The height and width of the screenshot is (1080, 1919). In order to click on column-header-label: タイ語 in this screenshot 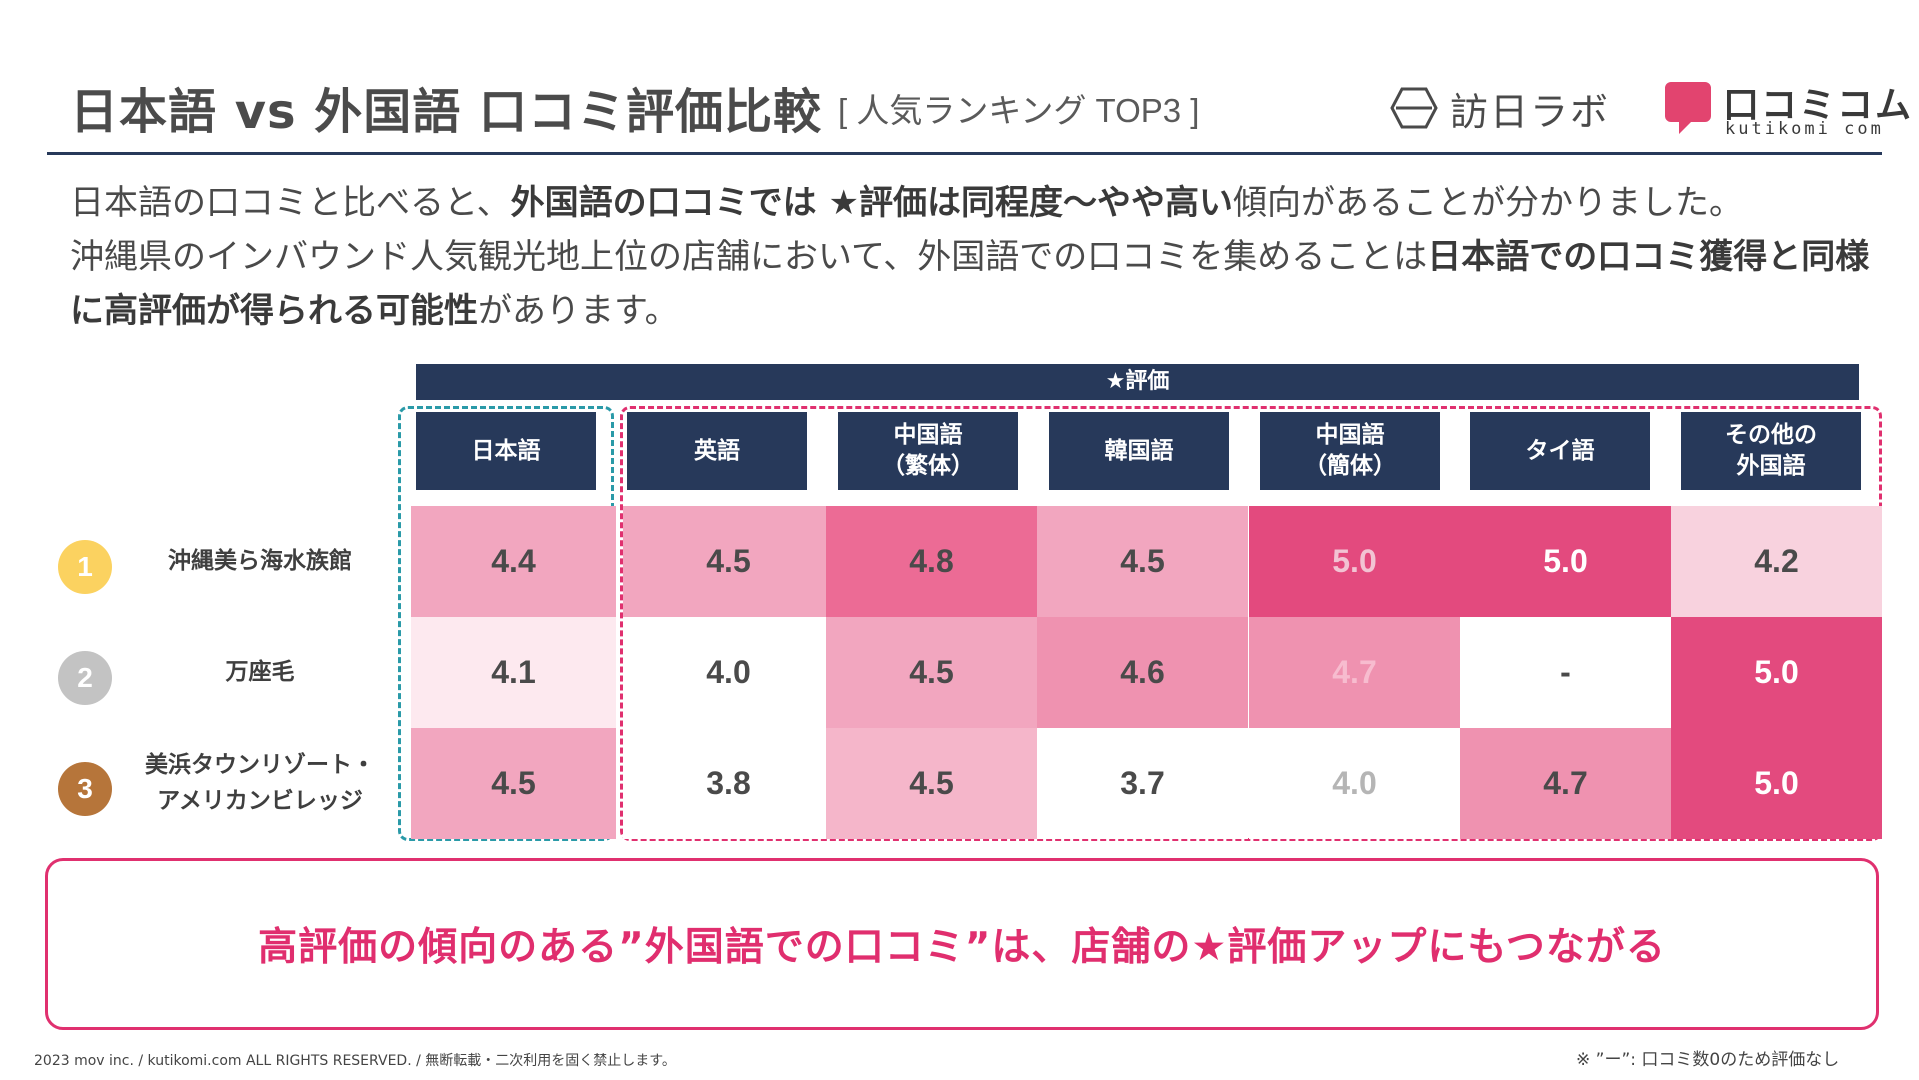, I will do `click(1560, 451)`.